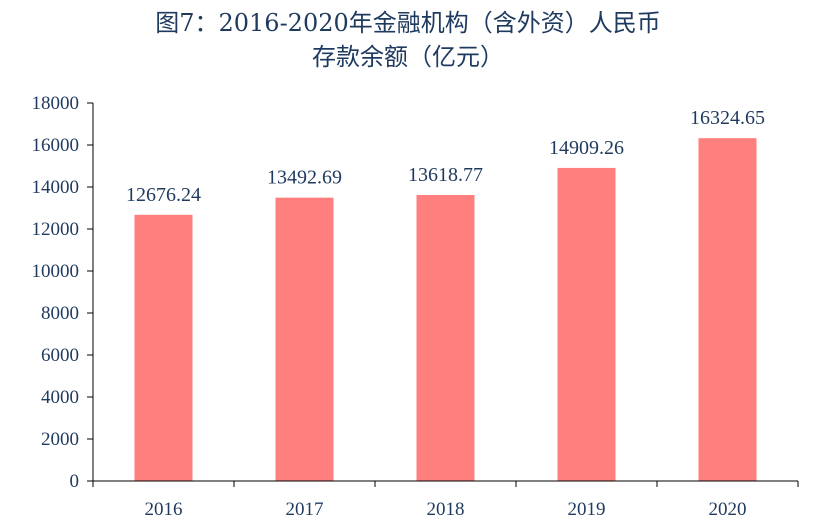 This screenshot has height=530, width=816. Describe the element at coordinates (56, 103) in the screenshot. I see `y-tick-label: 18000` at that location.